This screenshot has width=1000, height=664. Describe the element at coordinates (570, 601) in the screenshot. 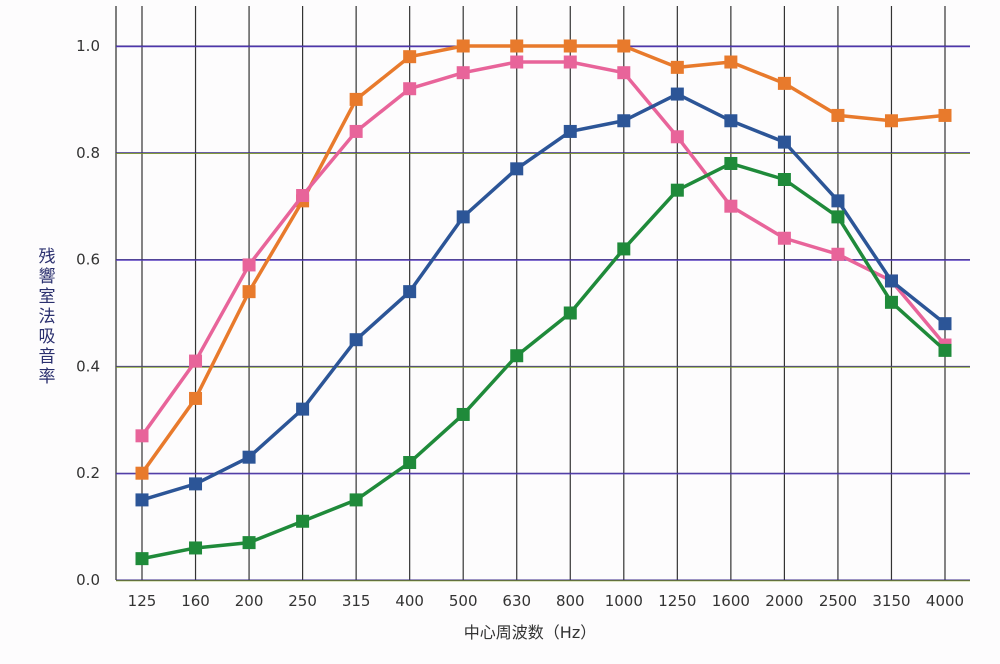

I see `x-tick-label: 800` at that location.